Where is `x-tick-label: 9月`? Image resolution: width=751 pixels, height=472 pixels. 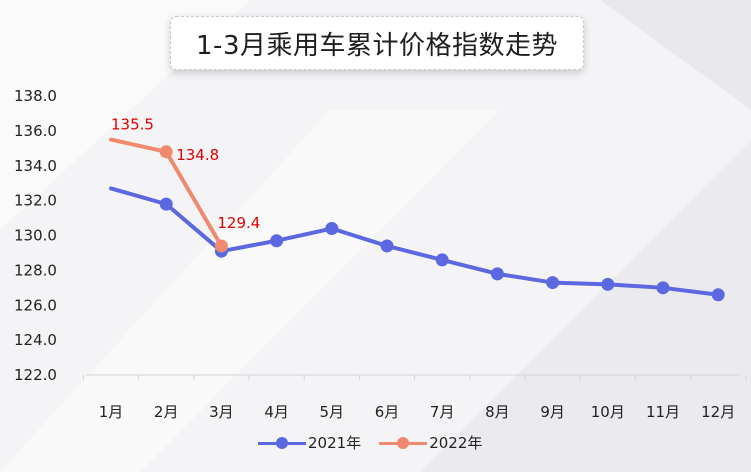
x-tick-label: 9月 is located at coordinates (552, 412).